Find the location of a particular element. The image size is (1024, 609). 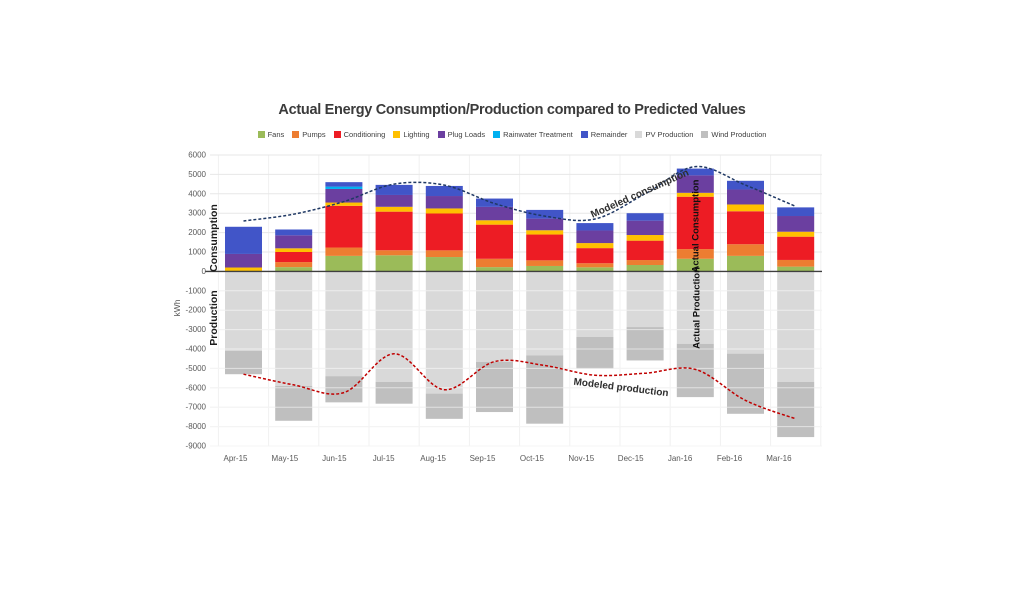

svg-text: -7000 is located at coordinates (196, 407).